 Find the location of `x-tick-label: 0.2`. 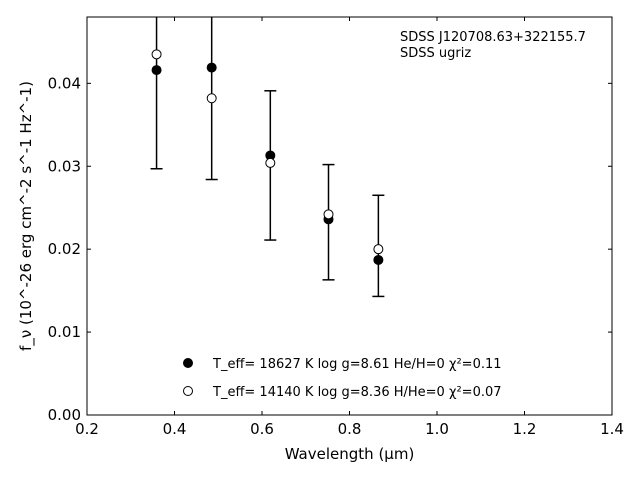

x-tick-label: 0.2 is located at coordinates (87, 429).